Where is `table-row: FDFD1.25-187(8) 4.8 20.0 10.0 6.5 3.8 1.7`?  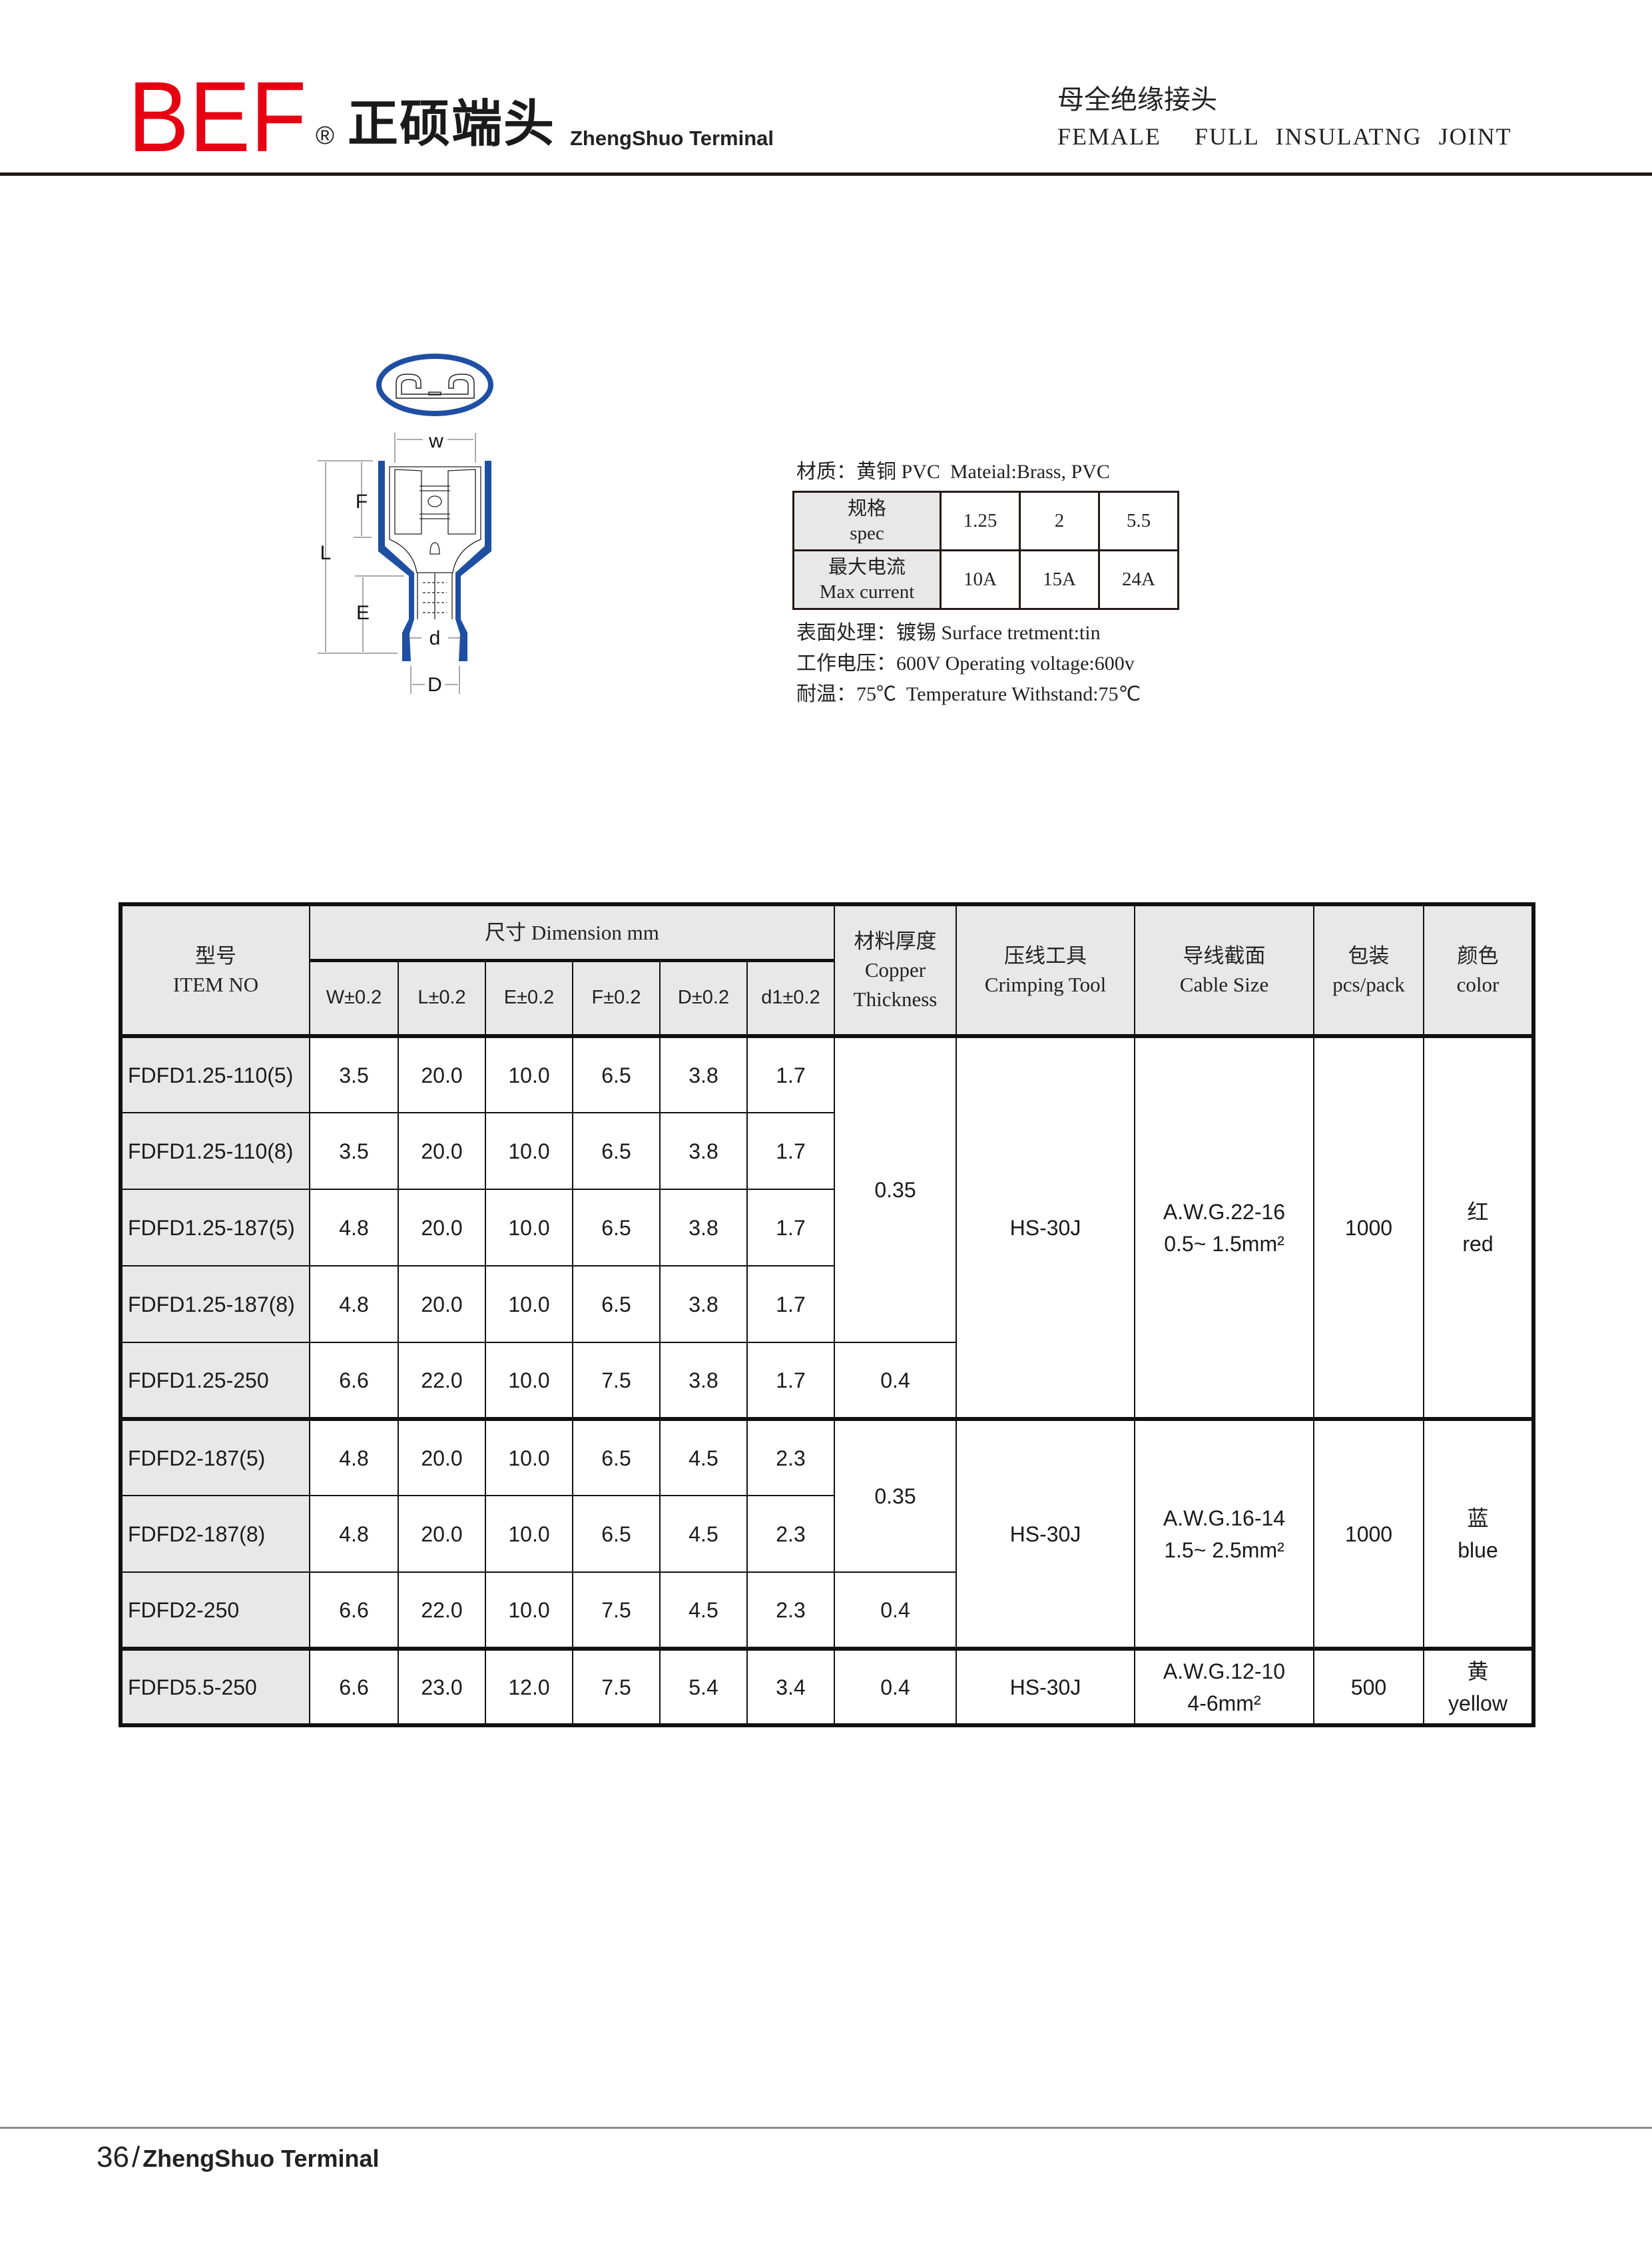 table-row: FDFD1.25-187(8) 4.8 20.0 10.0 6.5 3.8 1.7 is located at coordinates (826, 1304).